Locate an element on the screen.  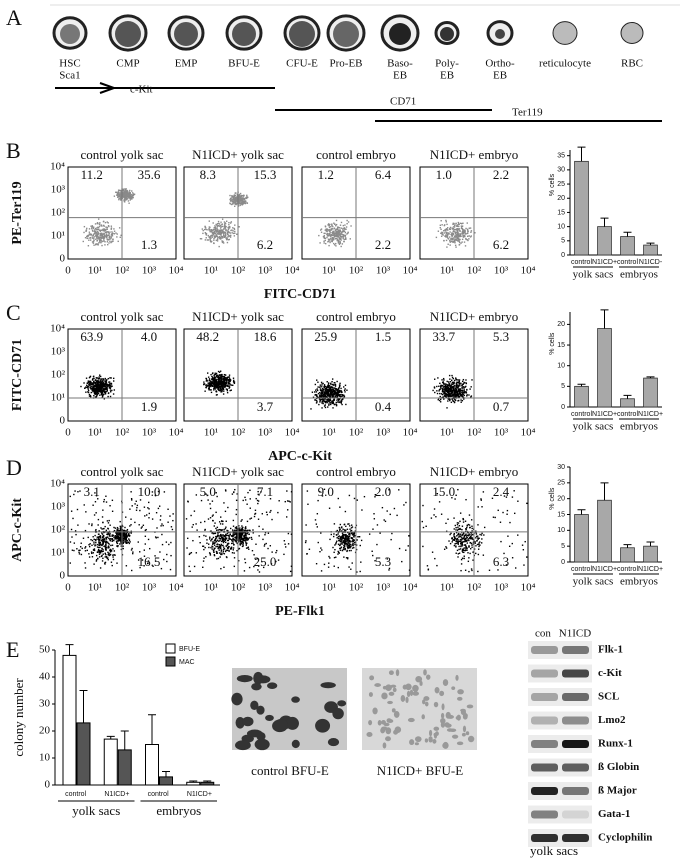
y-axis-label: % cells is located at coordinates (552, 184).